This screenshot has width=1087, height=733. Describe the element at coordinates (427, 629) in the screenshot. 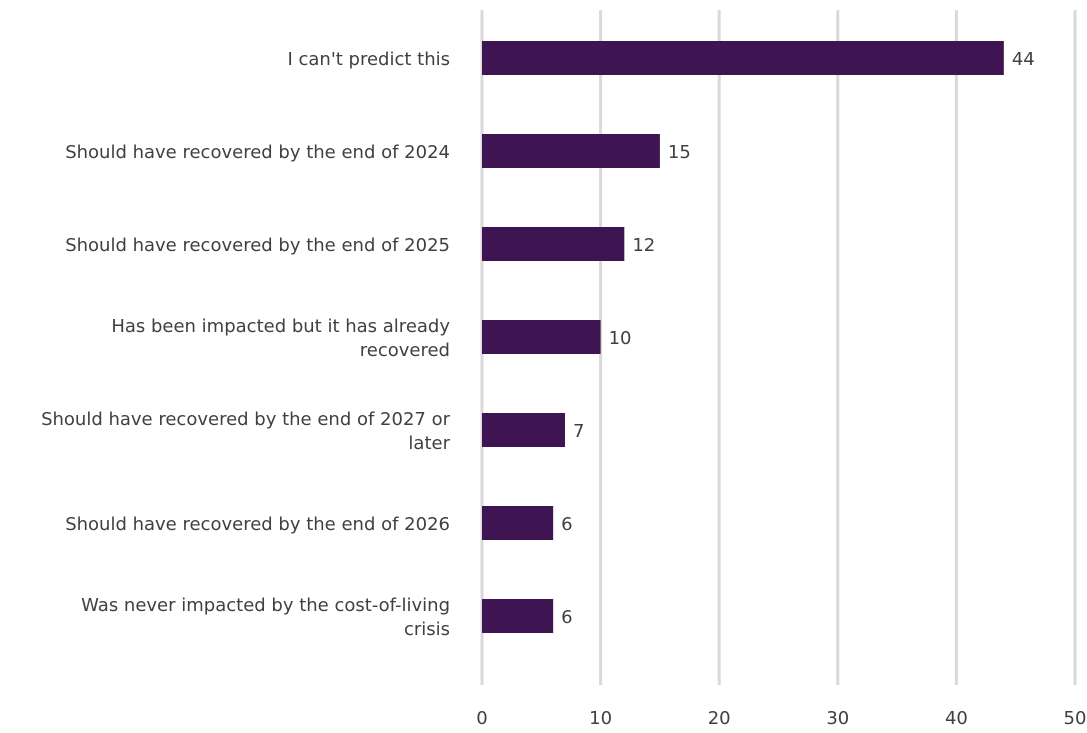

I see `category-label: crisis` at that location.